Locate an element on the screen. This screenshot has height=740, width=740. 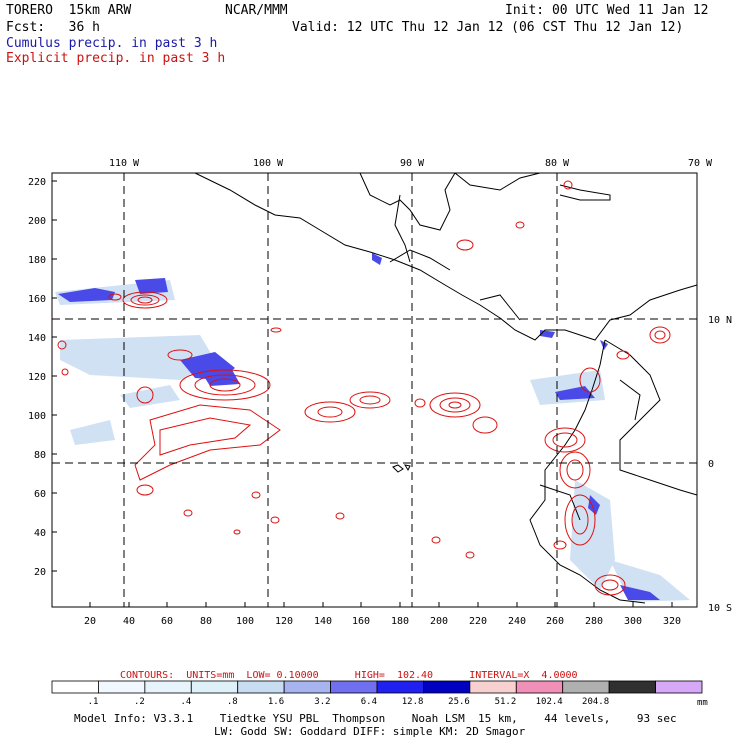
y-tick-60: 60 is located at coordinates (40, 494).